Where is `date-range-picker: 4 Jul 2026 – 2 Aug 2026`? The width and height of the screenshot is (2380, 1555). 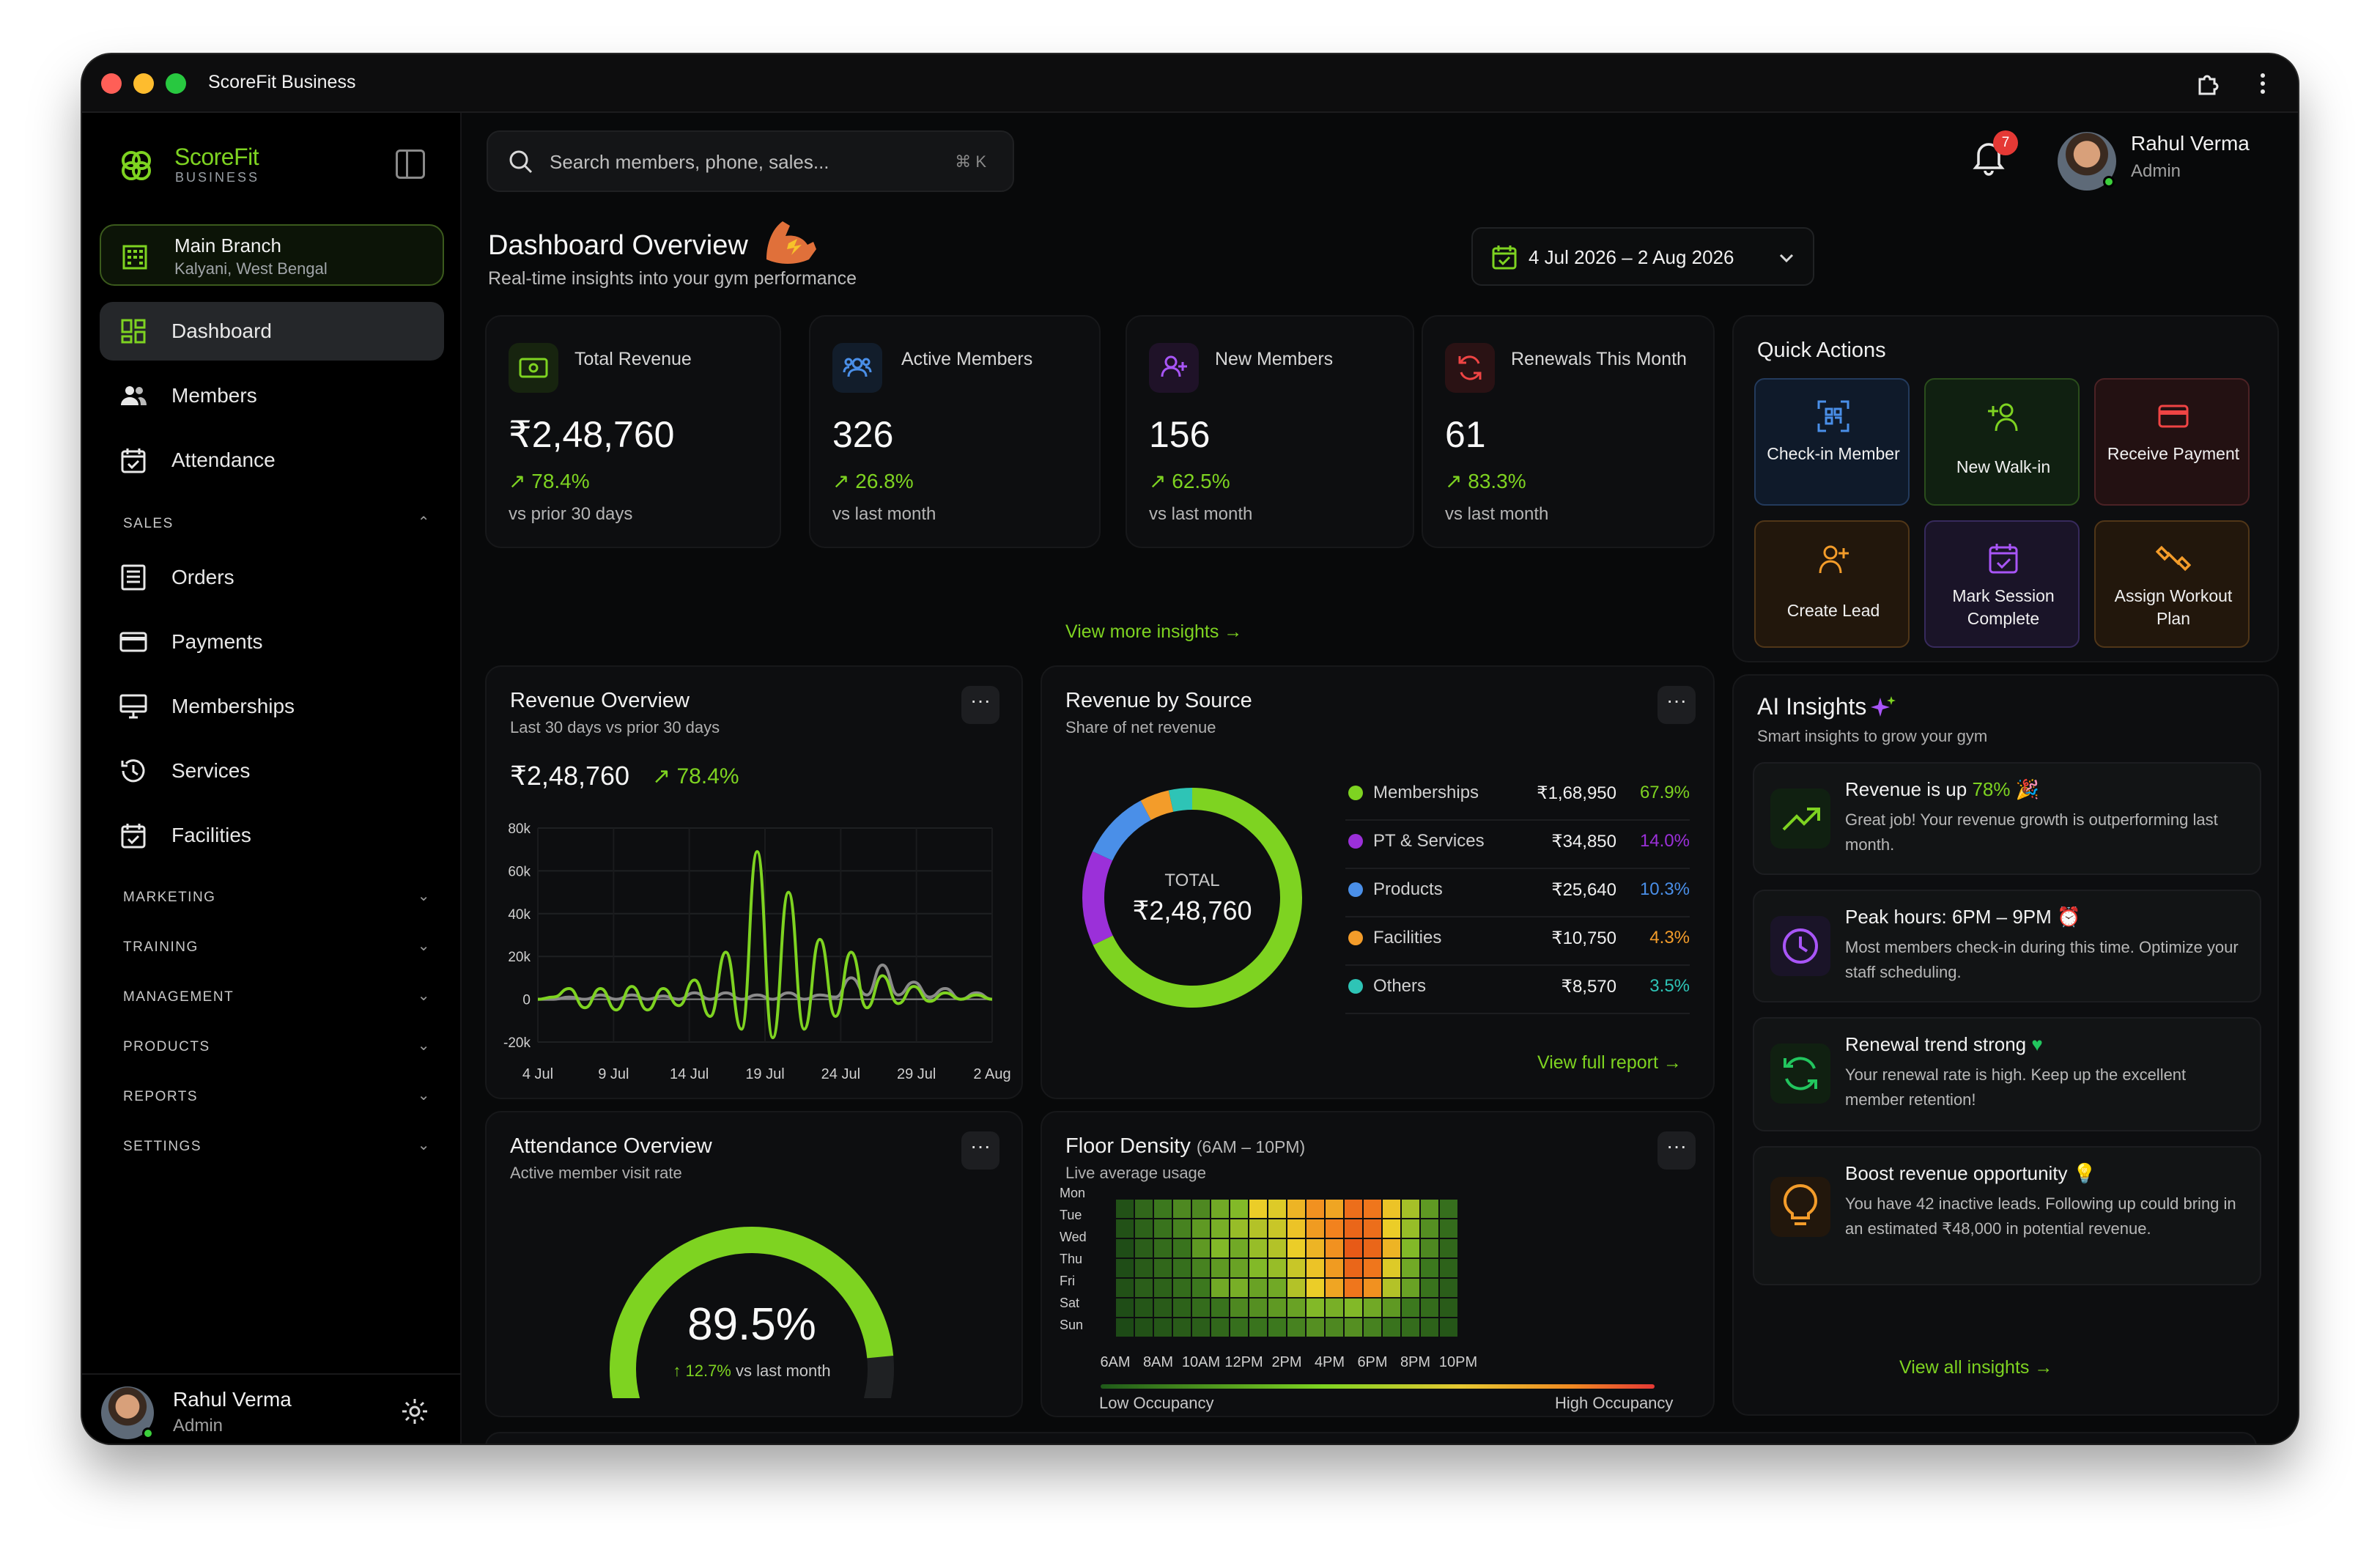 date-range-picker: 4 Jul 2026 – 2 Aug 2026 is located at coordinates (1642, 257).